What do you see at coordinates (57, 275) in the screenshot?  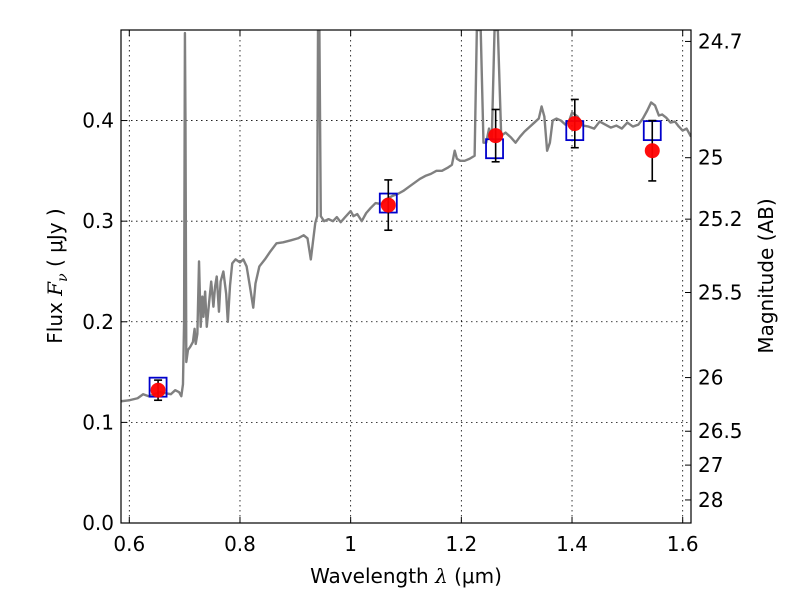 I see `y-axis-label: Flux Fν ( μJy )` at bounding box center [57, 275].